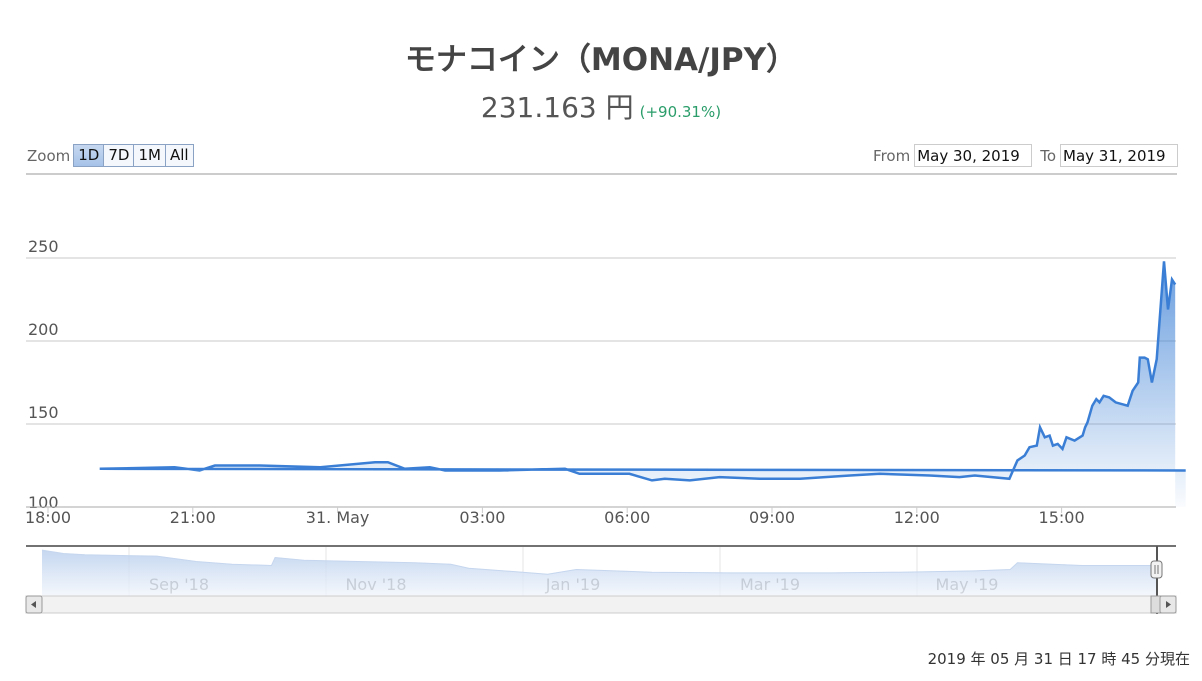 Image resolution: width=1202 pixels, height=681 pixels. Describe the element at coordinates (601, 604) in the screenshot. I see `scrollbar-track` at that location.